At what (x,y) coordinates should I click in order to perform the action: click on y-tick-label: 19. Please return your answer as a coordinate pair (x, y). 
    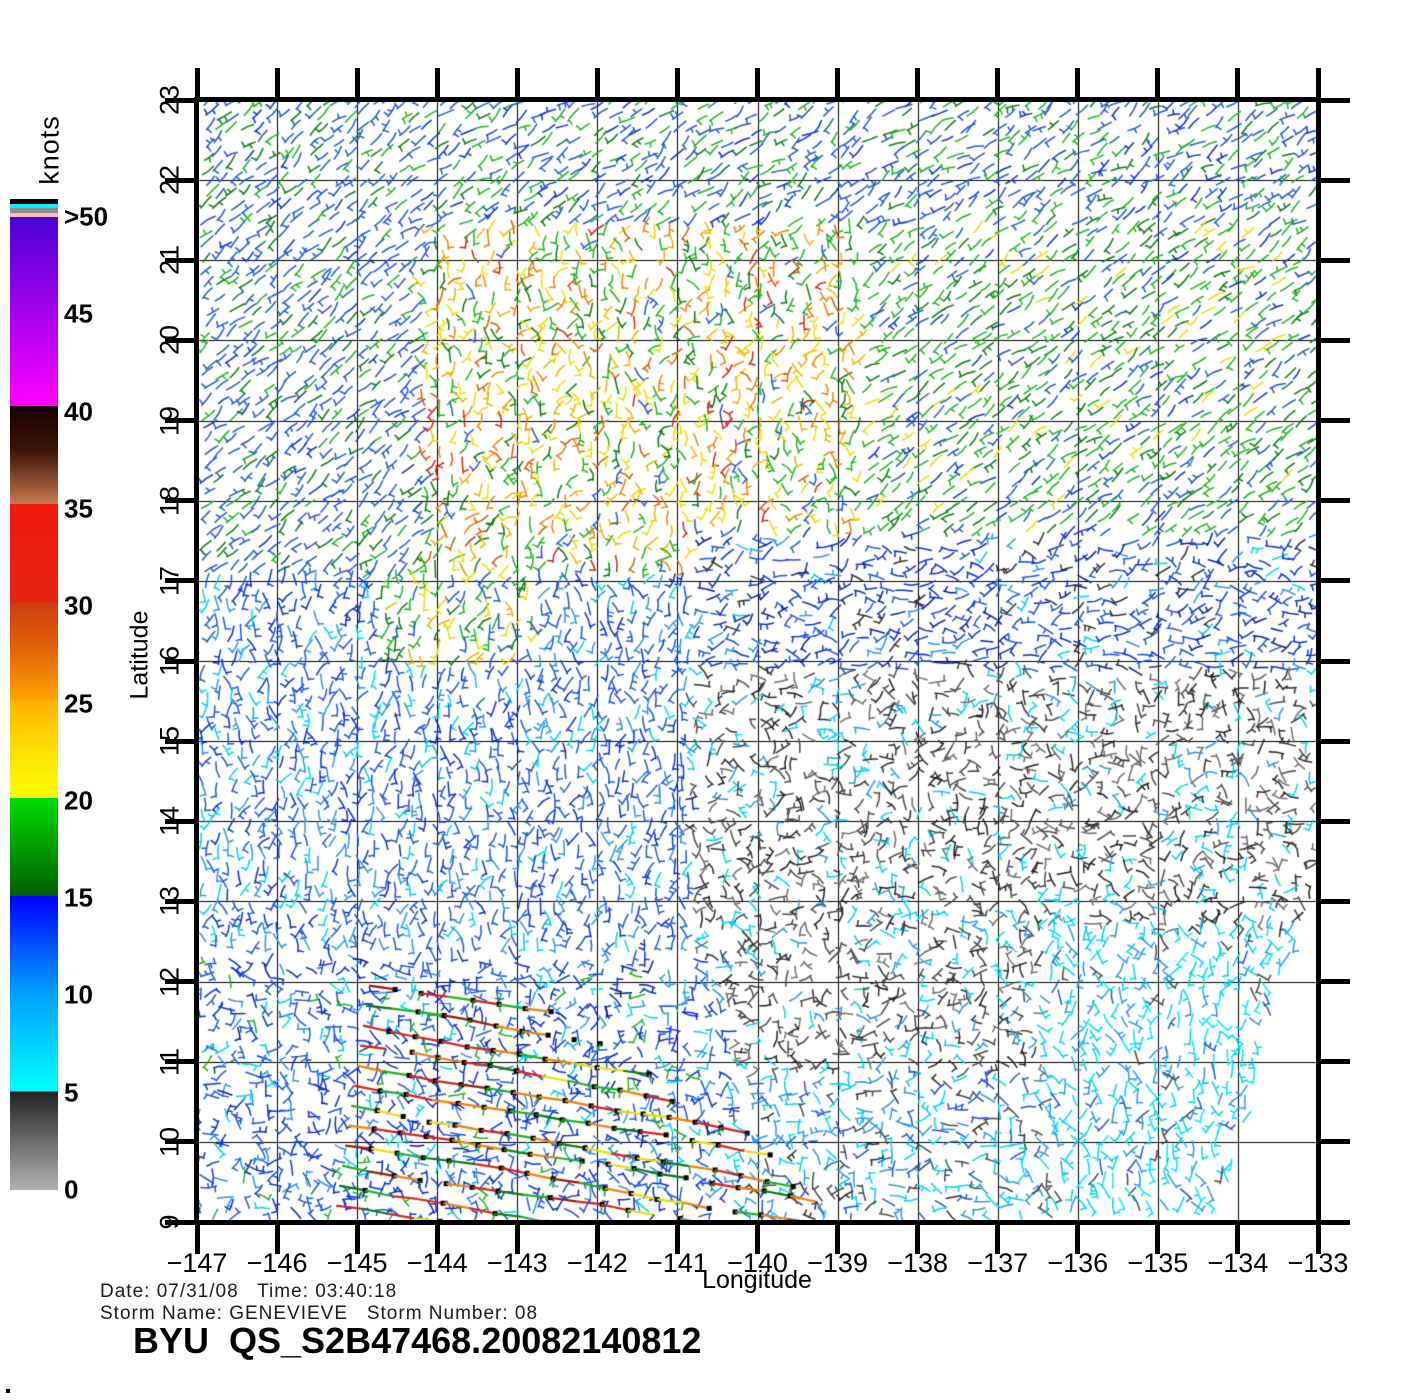
    Looking at the image, I should click on (169, 420).